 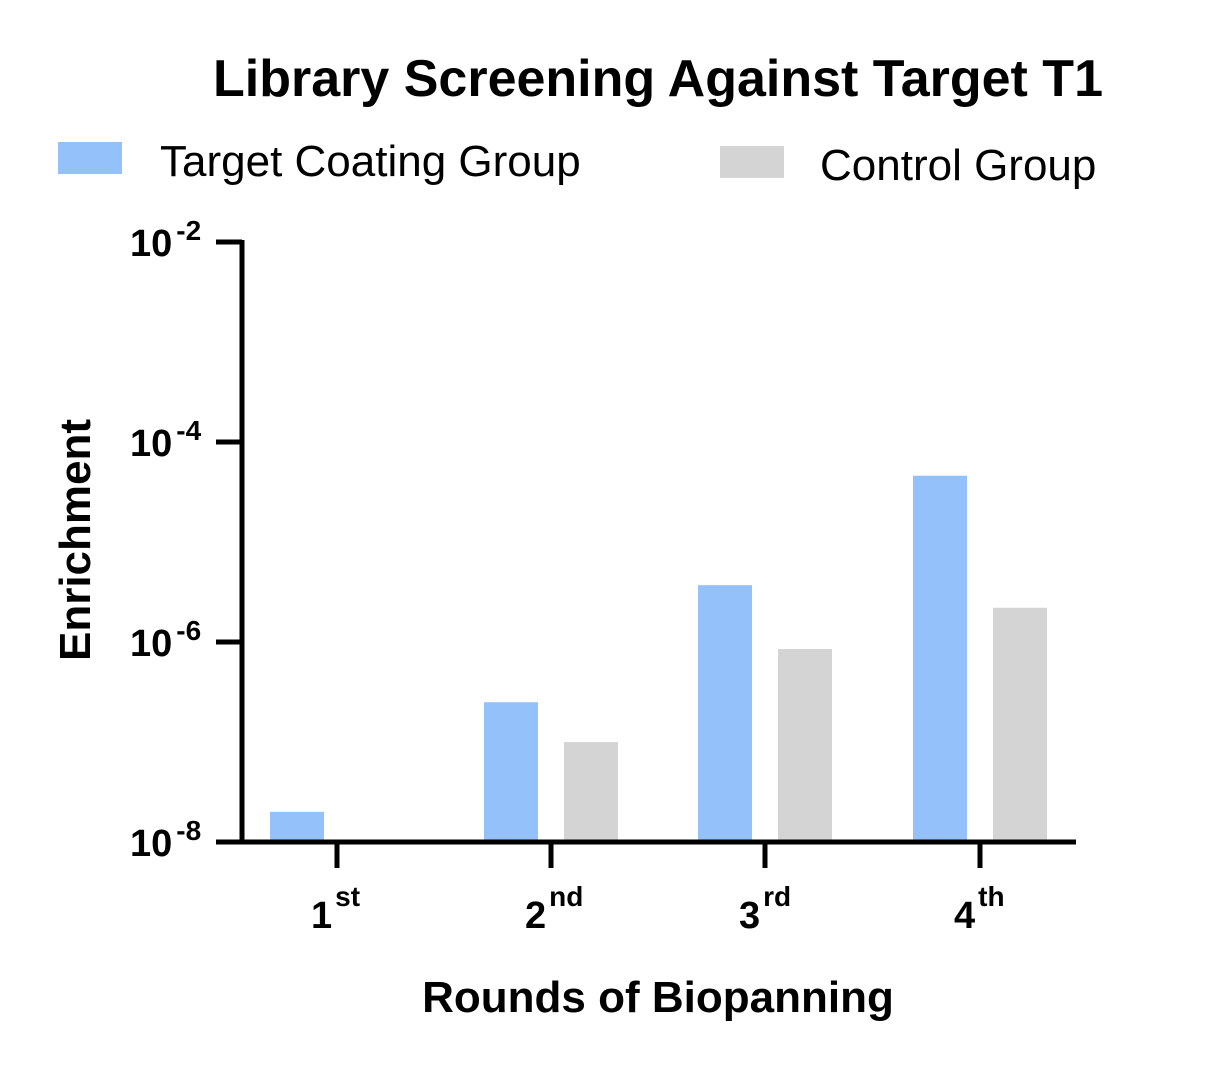 What do you see at coordinates (186, 540) in the screenshot?
I see `y-ticks-group: 10-8 10-6 10-4 10-2` at bounding box center [186, 540].